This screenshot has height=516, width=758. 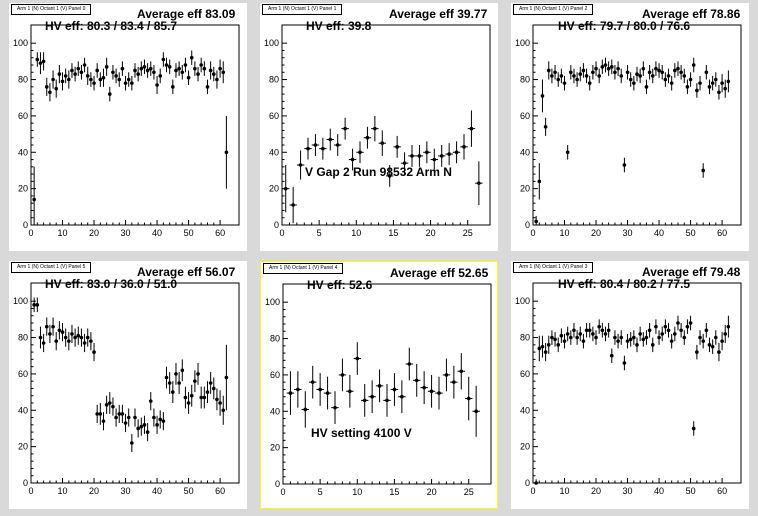 I want to click on hv-eff-label: HV eff: 83.0 / 36.0 / 51.0, so click(x=111, y=284).